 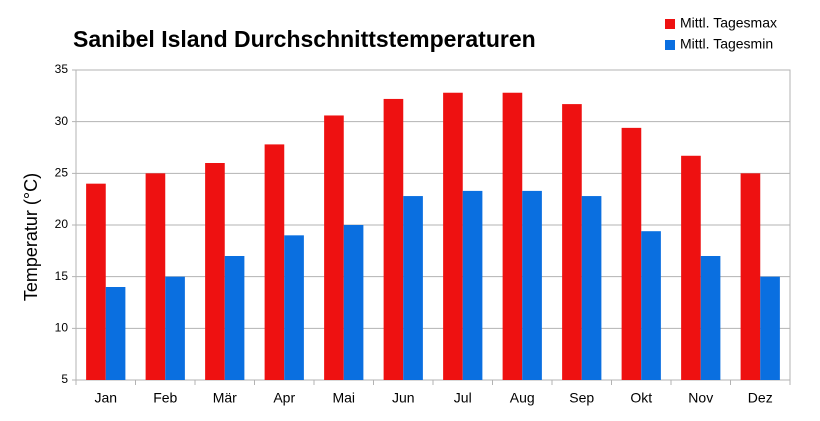 What do you see at coordinates (726, 44) in the screenshot?
I see `legend-label: Mittl. Tagesmin` at bounding box center [726, 44].